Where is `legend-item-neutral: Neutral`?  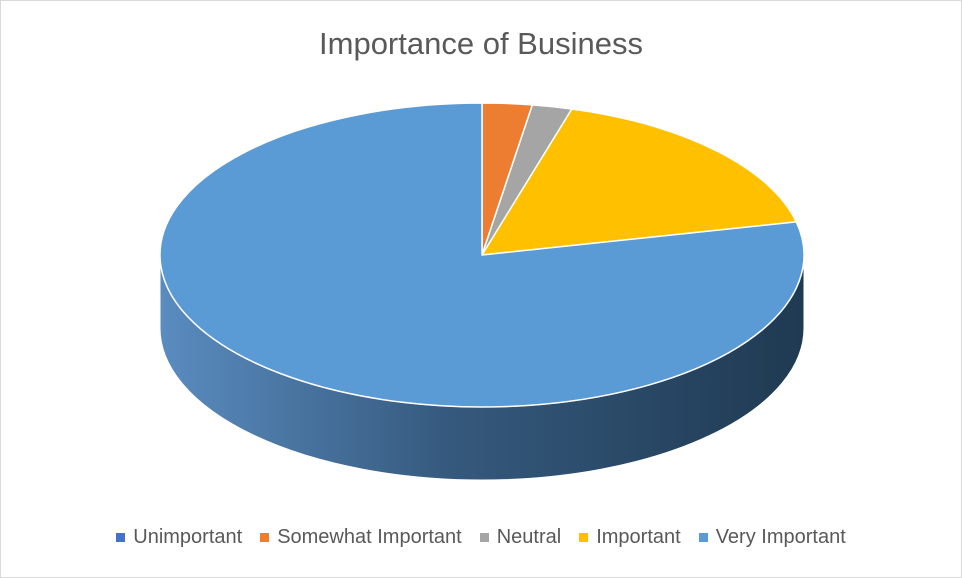
legend-item-neutral: Neutral is located at coordinates (520, 537).